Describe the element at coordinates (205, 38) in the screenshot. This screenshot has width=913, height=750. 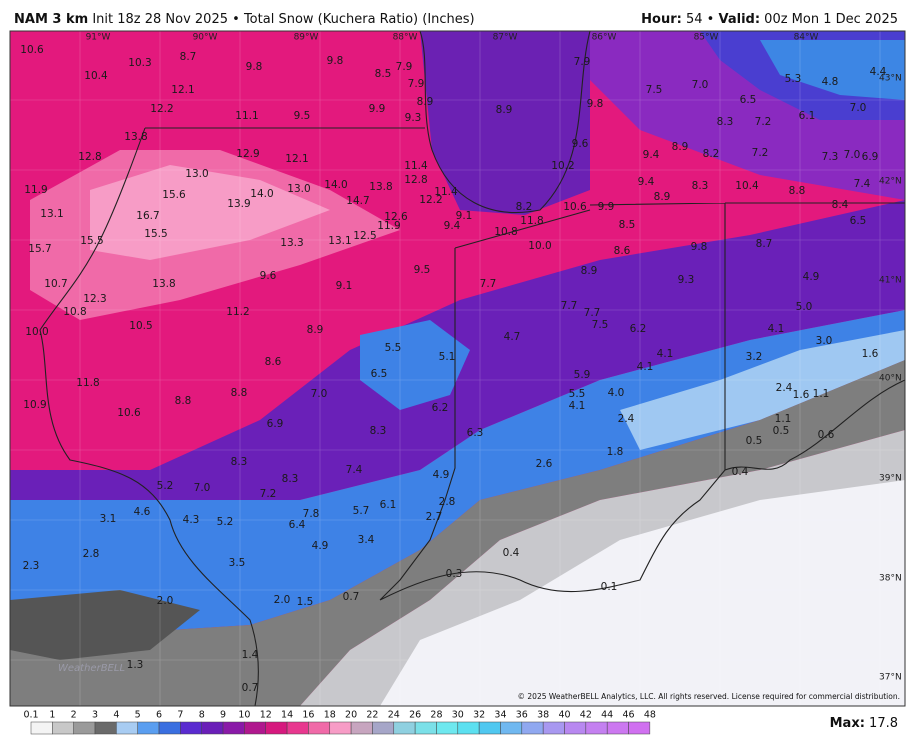
I see `longitude-label: 90°W` at that location.